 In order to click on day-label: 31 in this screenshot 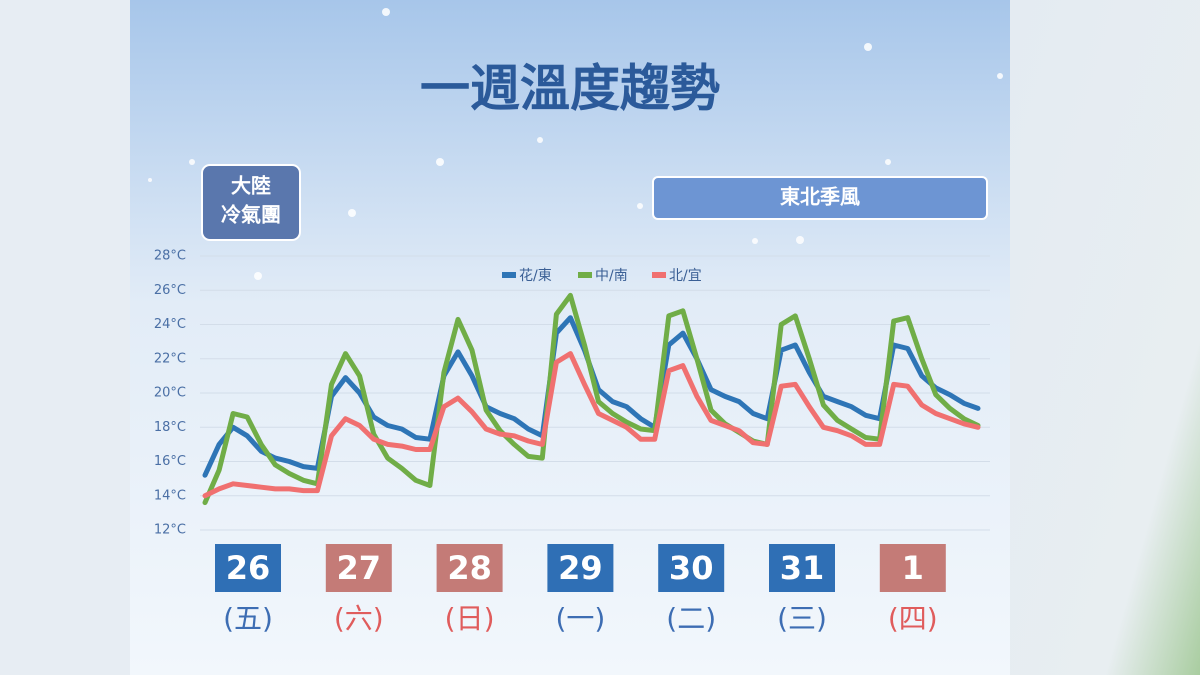, I will do `click(802, 568)`.